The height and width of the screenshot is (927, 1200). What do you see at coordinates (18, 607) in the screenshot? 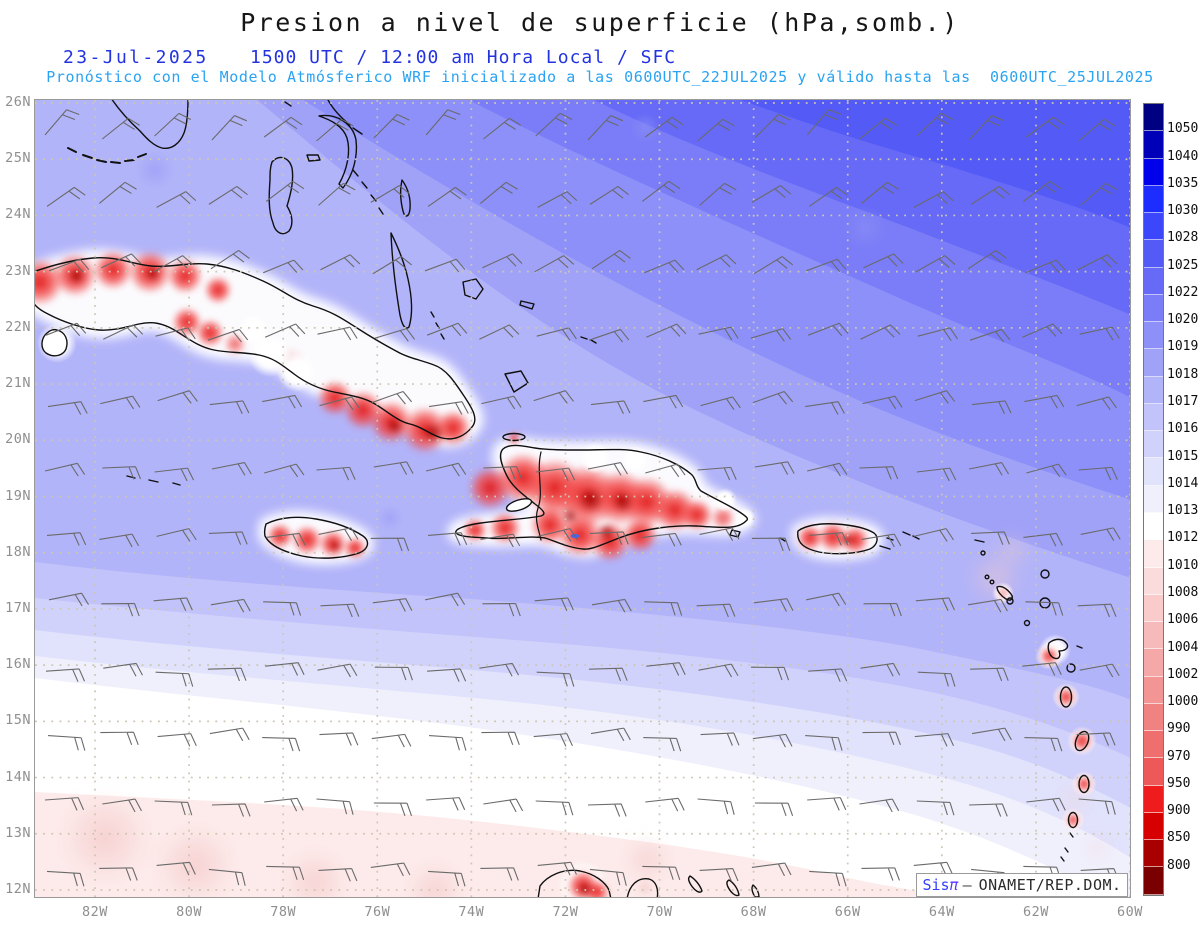
I see `lat-label: 17N` at bounding box center [18, 607].